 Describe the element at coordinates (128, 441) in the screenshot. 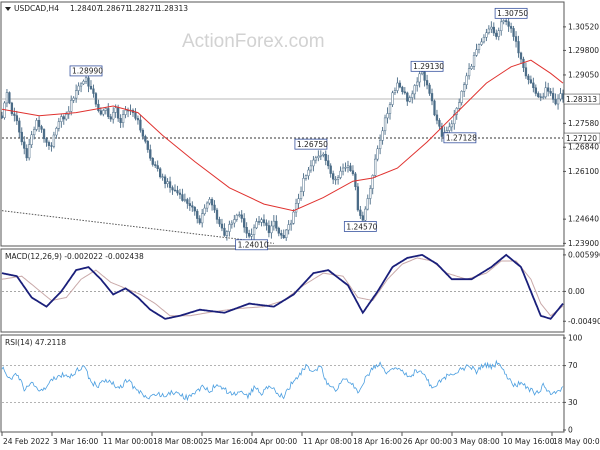

I see `x-tick-label: 11 Mar 00:00` at that location.